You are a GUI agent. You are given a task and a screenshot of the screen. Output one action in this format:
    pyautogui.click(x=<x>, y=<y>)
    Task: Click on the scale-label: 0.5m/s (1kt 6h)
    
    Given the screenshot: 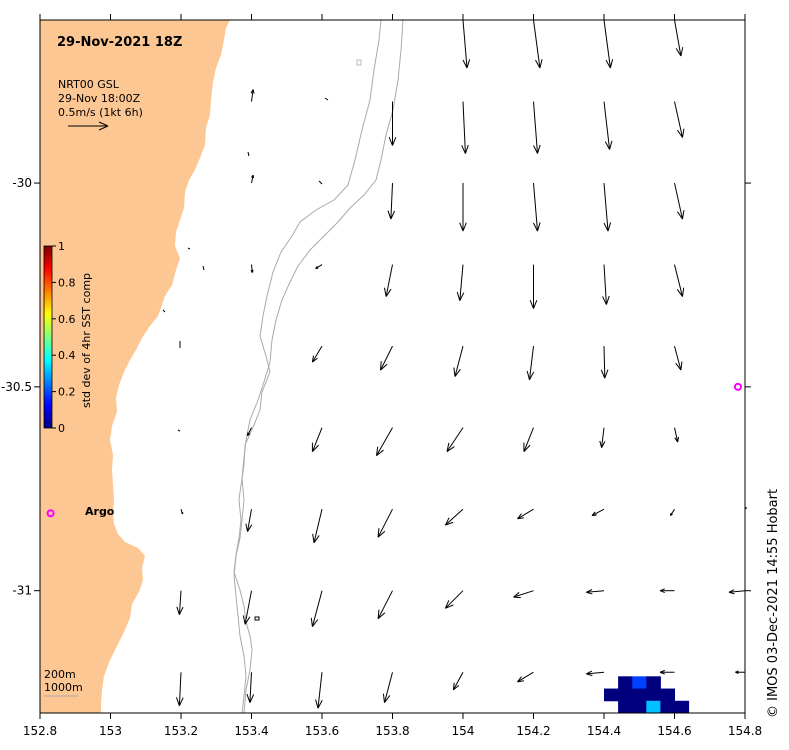 What is the action you would take?
    pyautogui.click(x=100, y=112)
    